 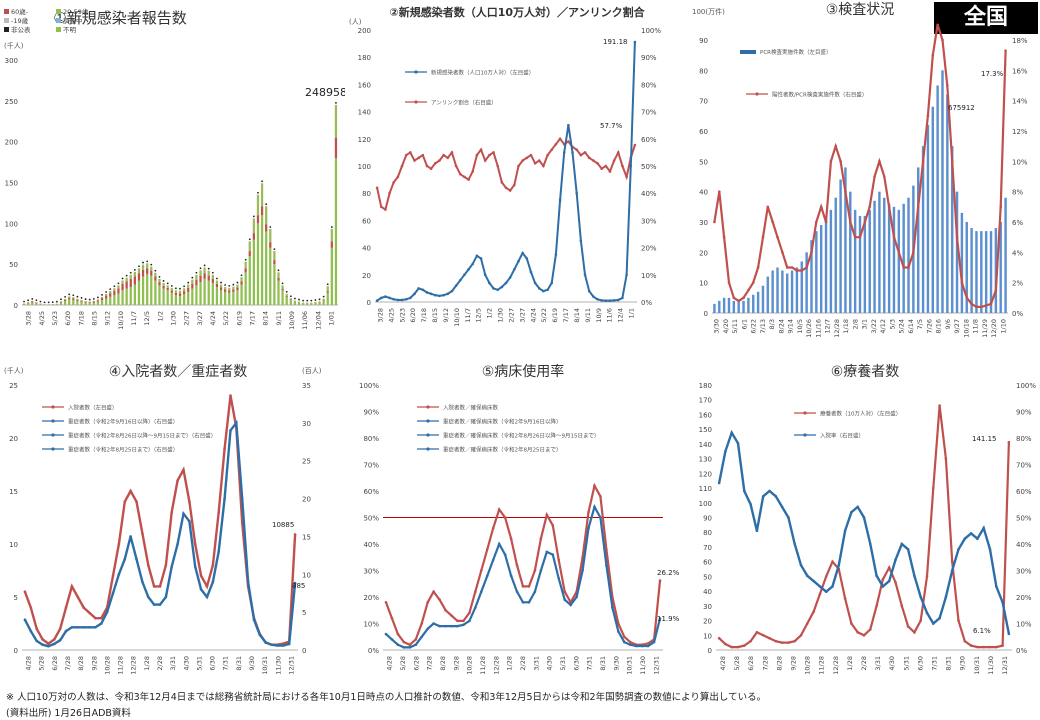 What do you see at coordinates (703, 71) in the screenshot?
I see `y-tick-label: 80` at bounding box center [703, 71].